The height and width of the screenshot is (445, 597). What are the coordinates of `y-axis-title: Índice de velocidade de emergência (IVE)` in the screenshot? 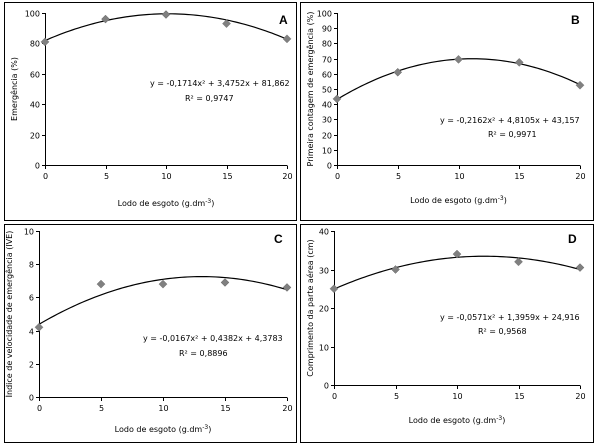 It's located at (8, 314).